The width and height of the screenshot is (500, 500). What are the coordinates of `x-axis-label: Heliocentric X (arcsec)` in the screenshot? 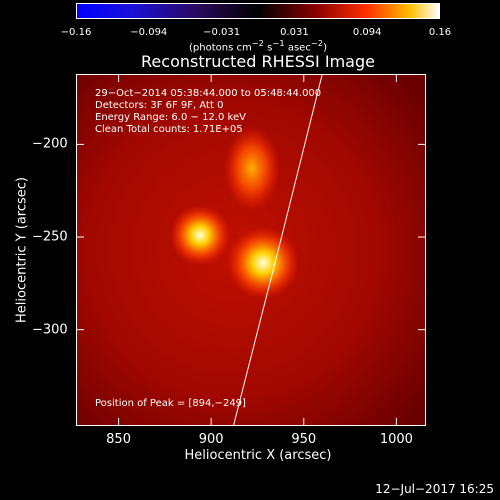 It's located at (258, 455).